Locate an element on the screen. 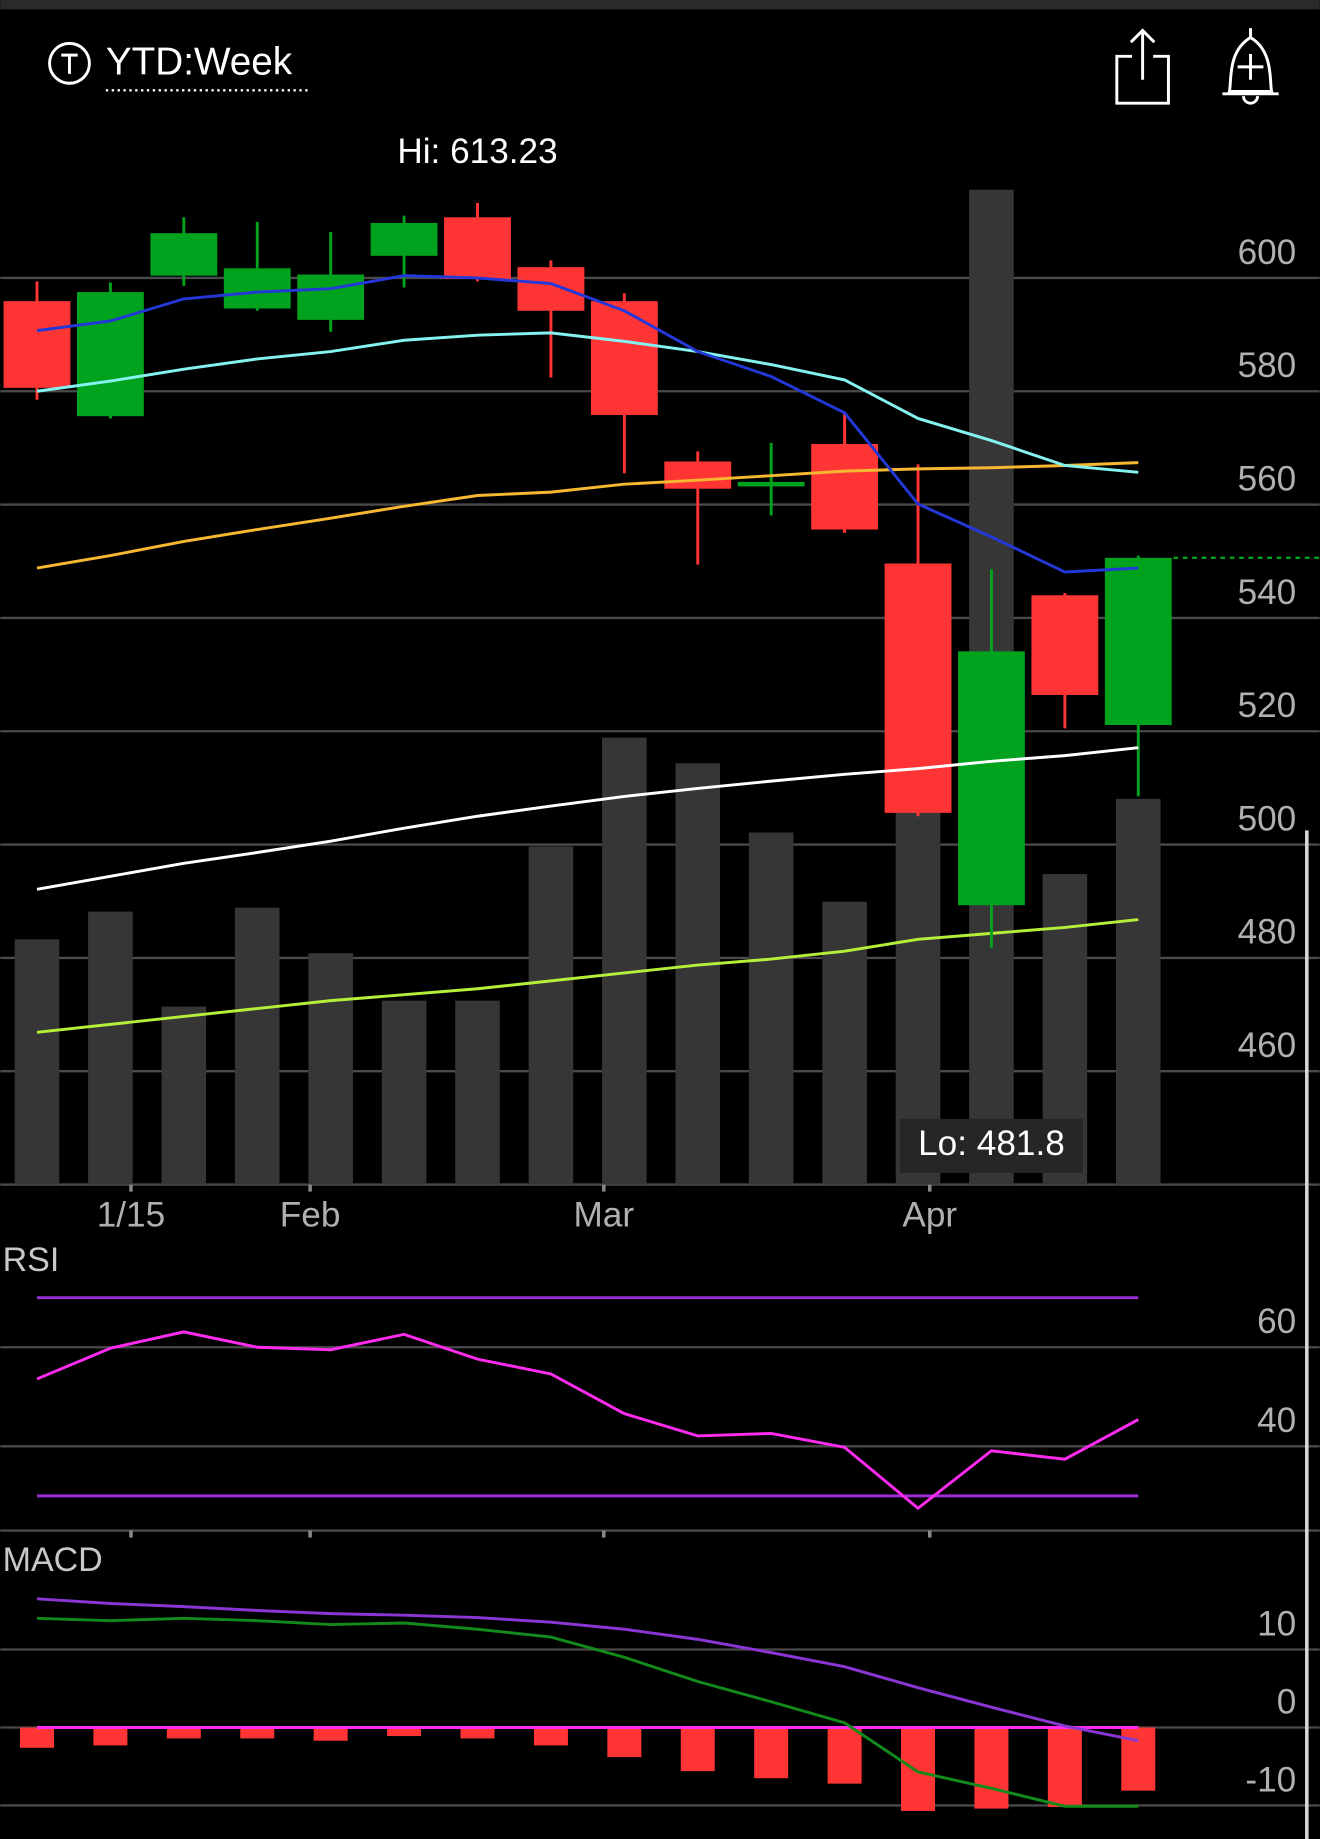 This screenshot has height=1839, width=1320. y-tick-label: 60 is located at coordinates (1276, 1321).